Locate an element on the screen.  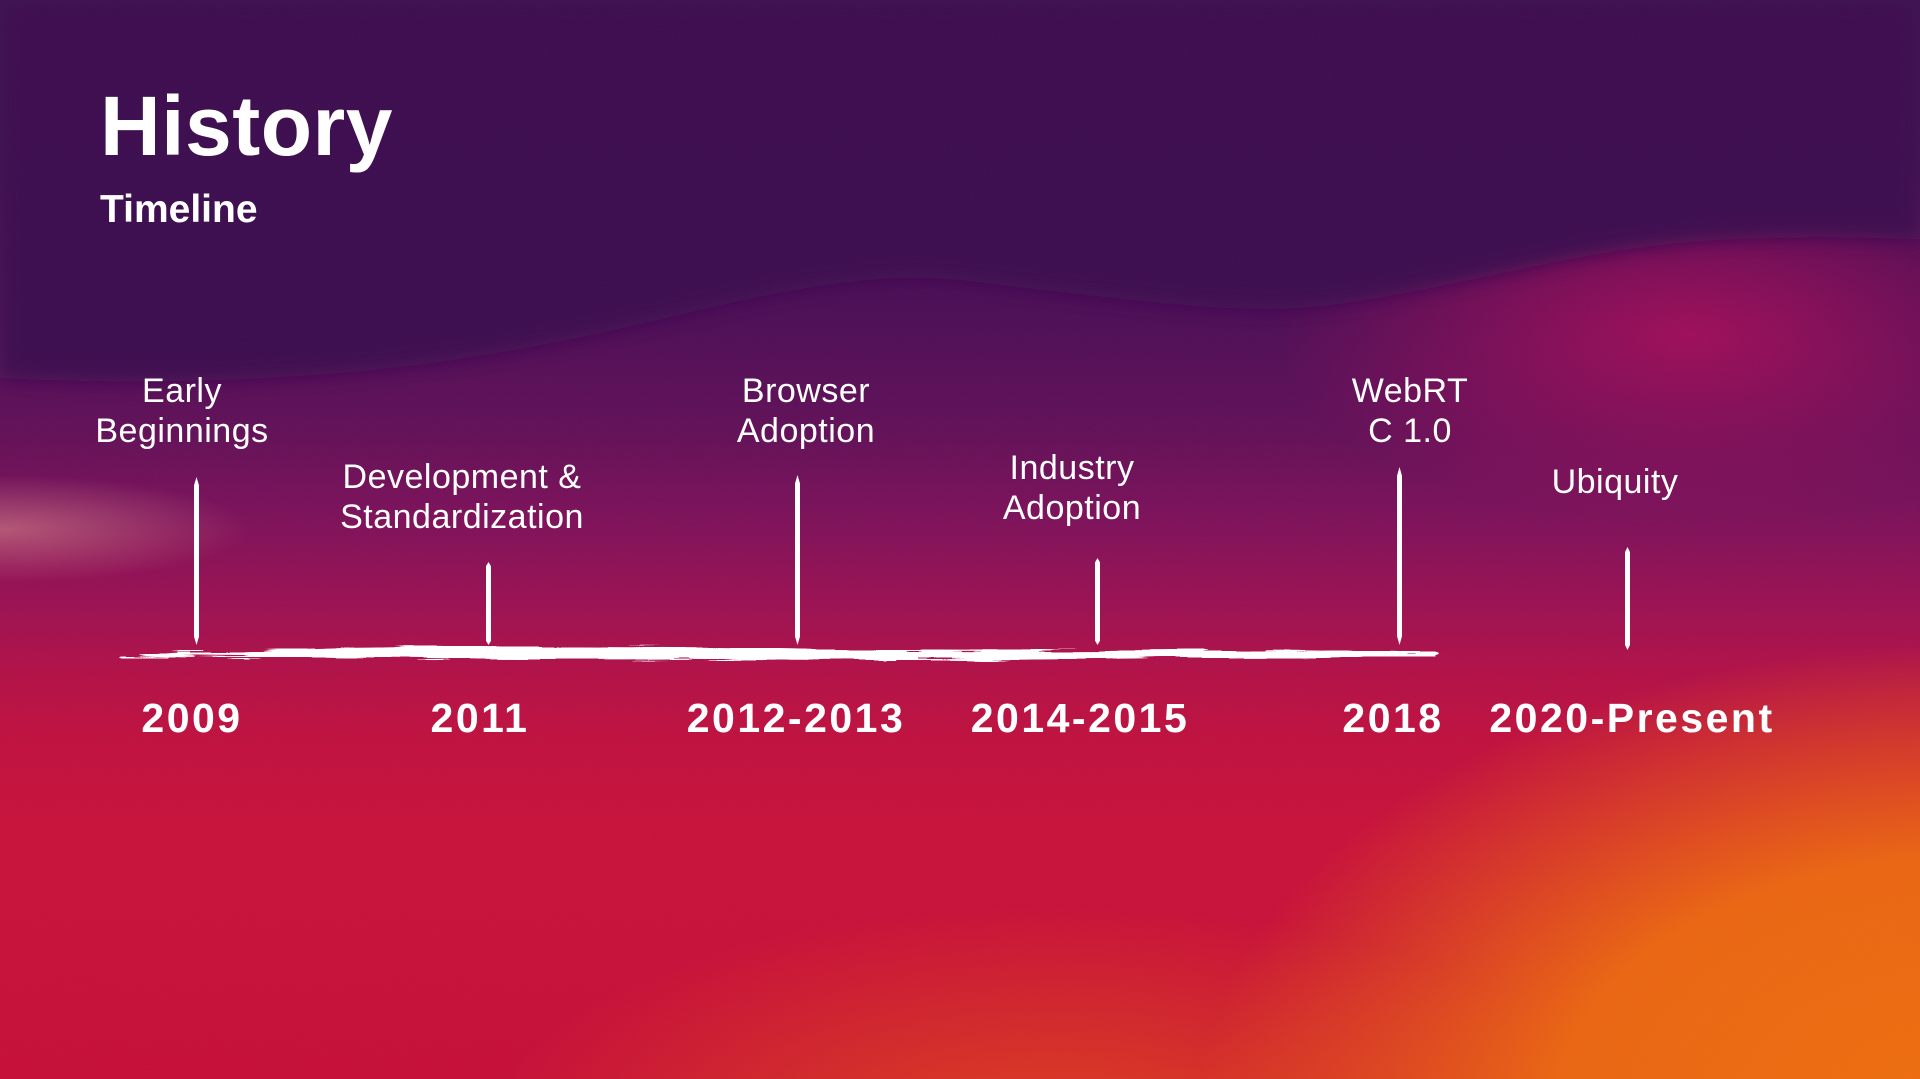
event-label: Early Beginnings is located at coordinates (182, 411).